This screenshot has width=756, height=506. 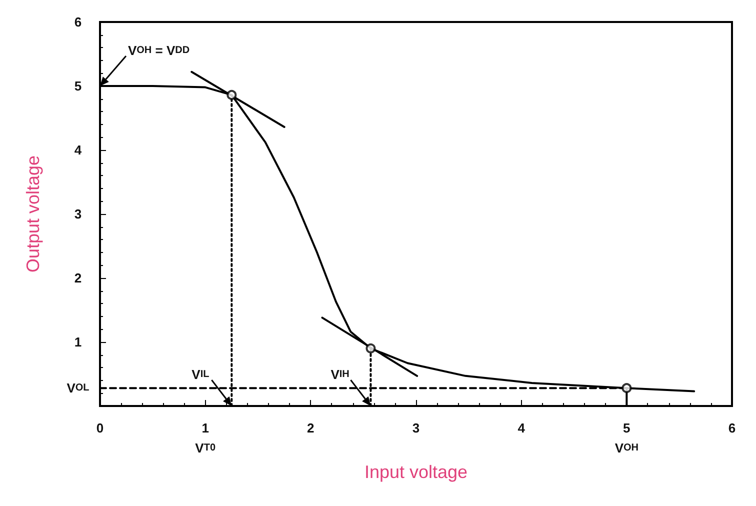 What do you see at coordinates (78, 278) in the screenshot?
I see `y-tick-label: 2` at bounding box center [78, 278].